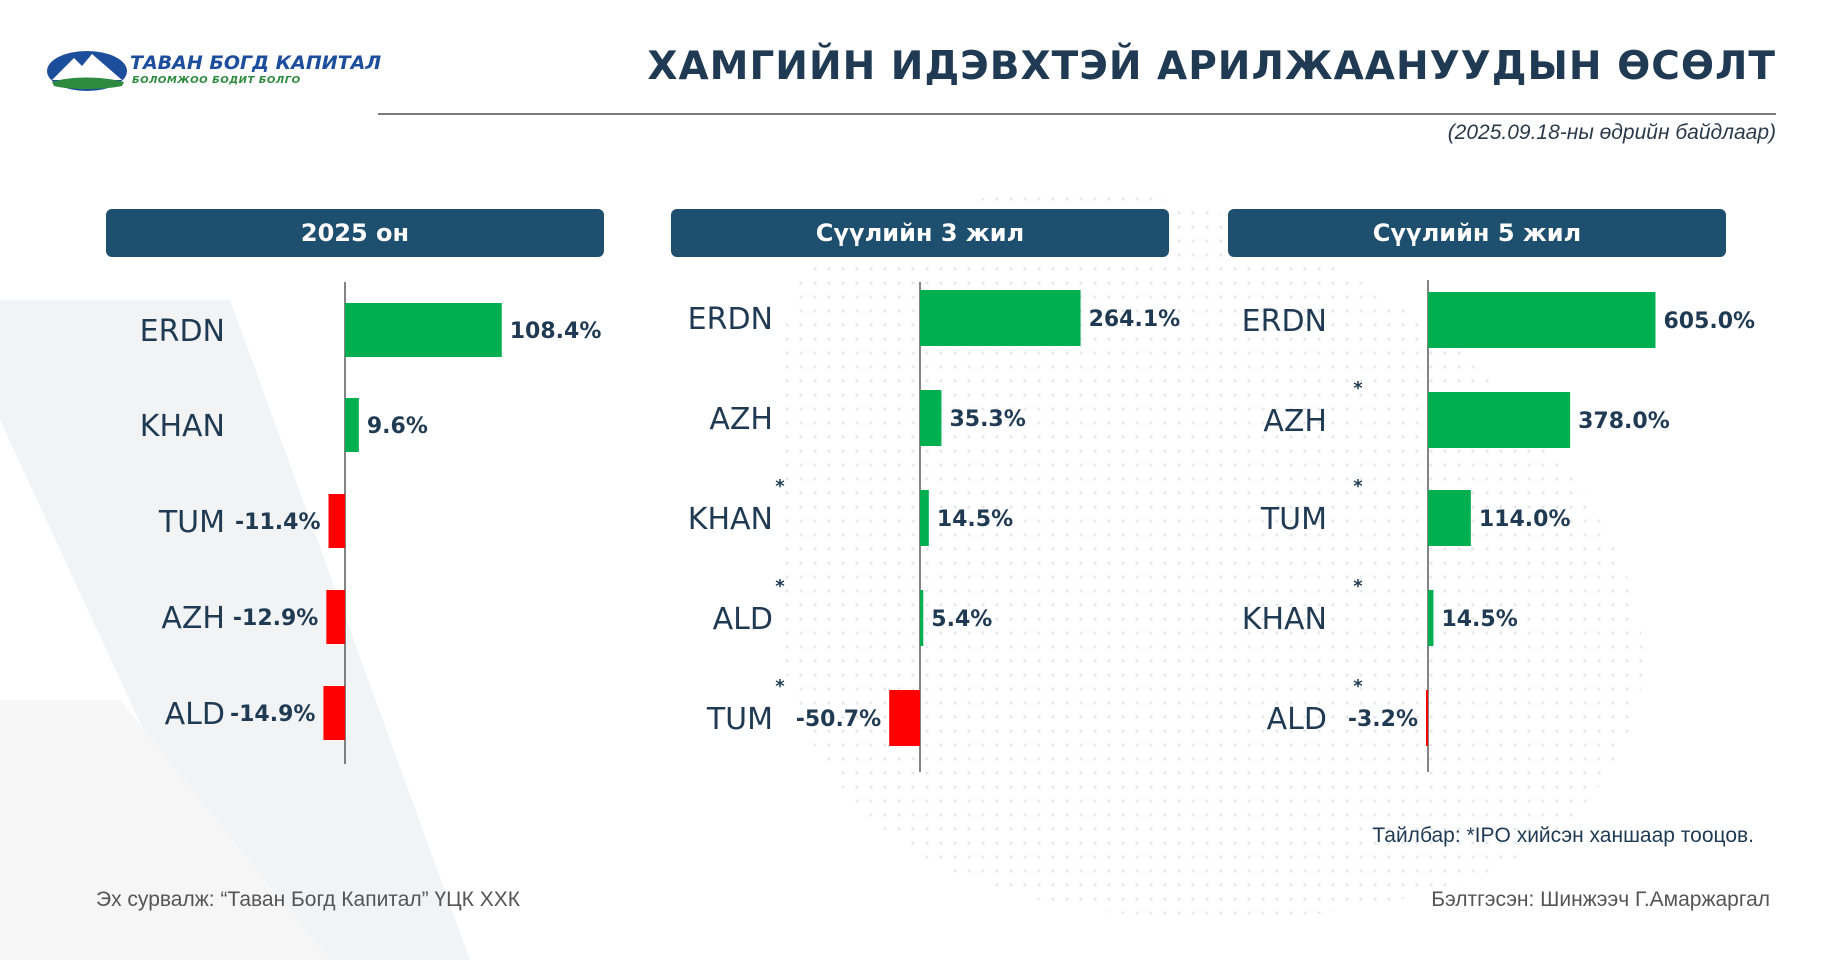 The width and height of the screenshot is (1822, 960). What do you see at coordinates (556, 331) in the screenshot?
I see `data-label: 108.4%` at bounding box center [556, 331].